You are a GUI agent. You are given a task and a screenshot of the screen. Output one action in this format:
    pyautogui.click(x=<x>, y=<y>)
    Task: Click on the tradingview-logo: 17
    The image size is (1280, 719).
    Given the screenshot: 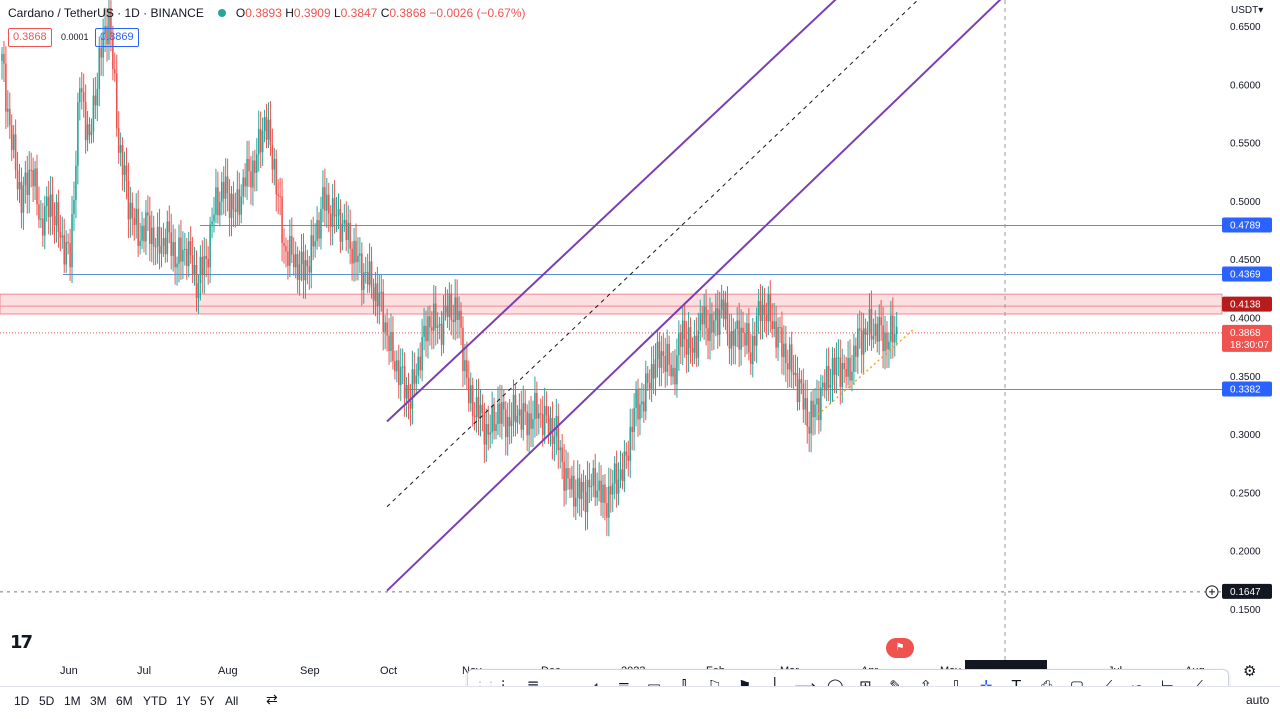 What is the action you would take?
    pyautogui.click(x=21, y=642)
    